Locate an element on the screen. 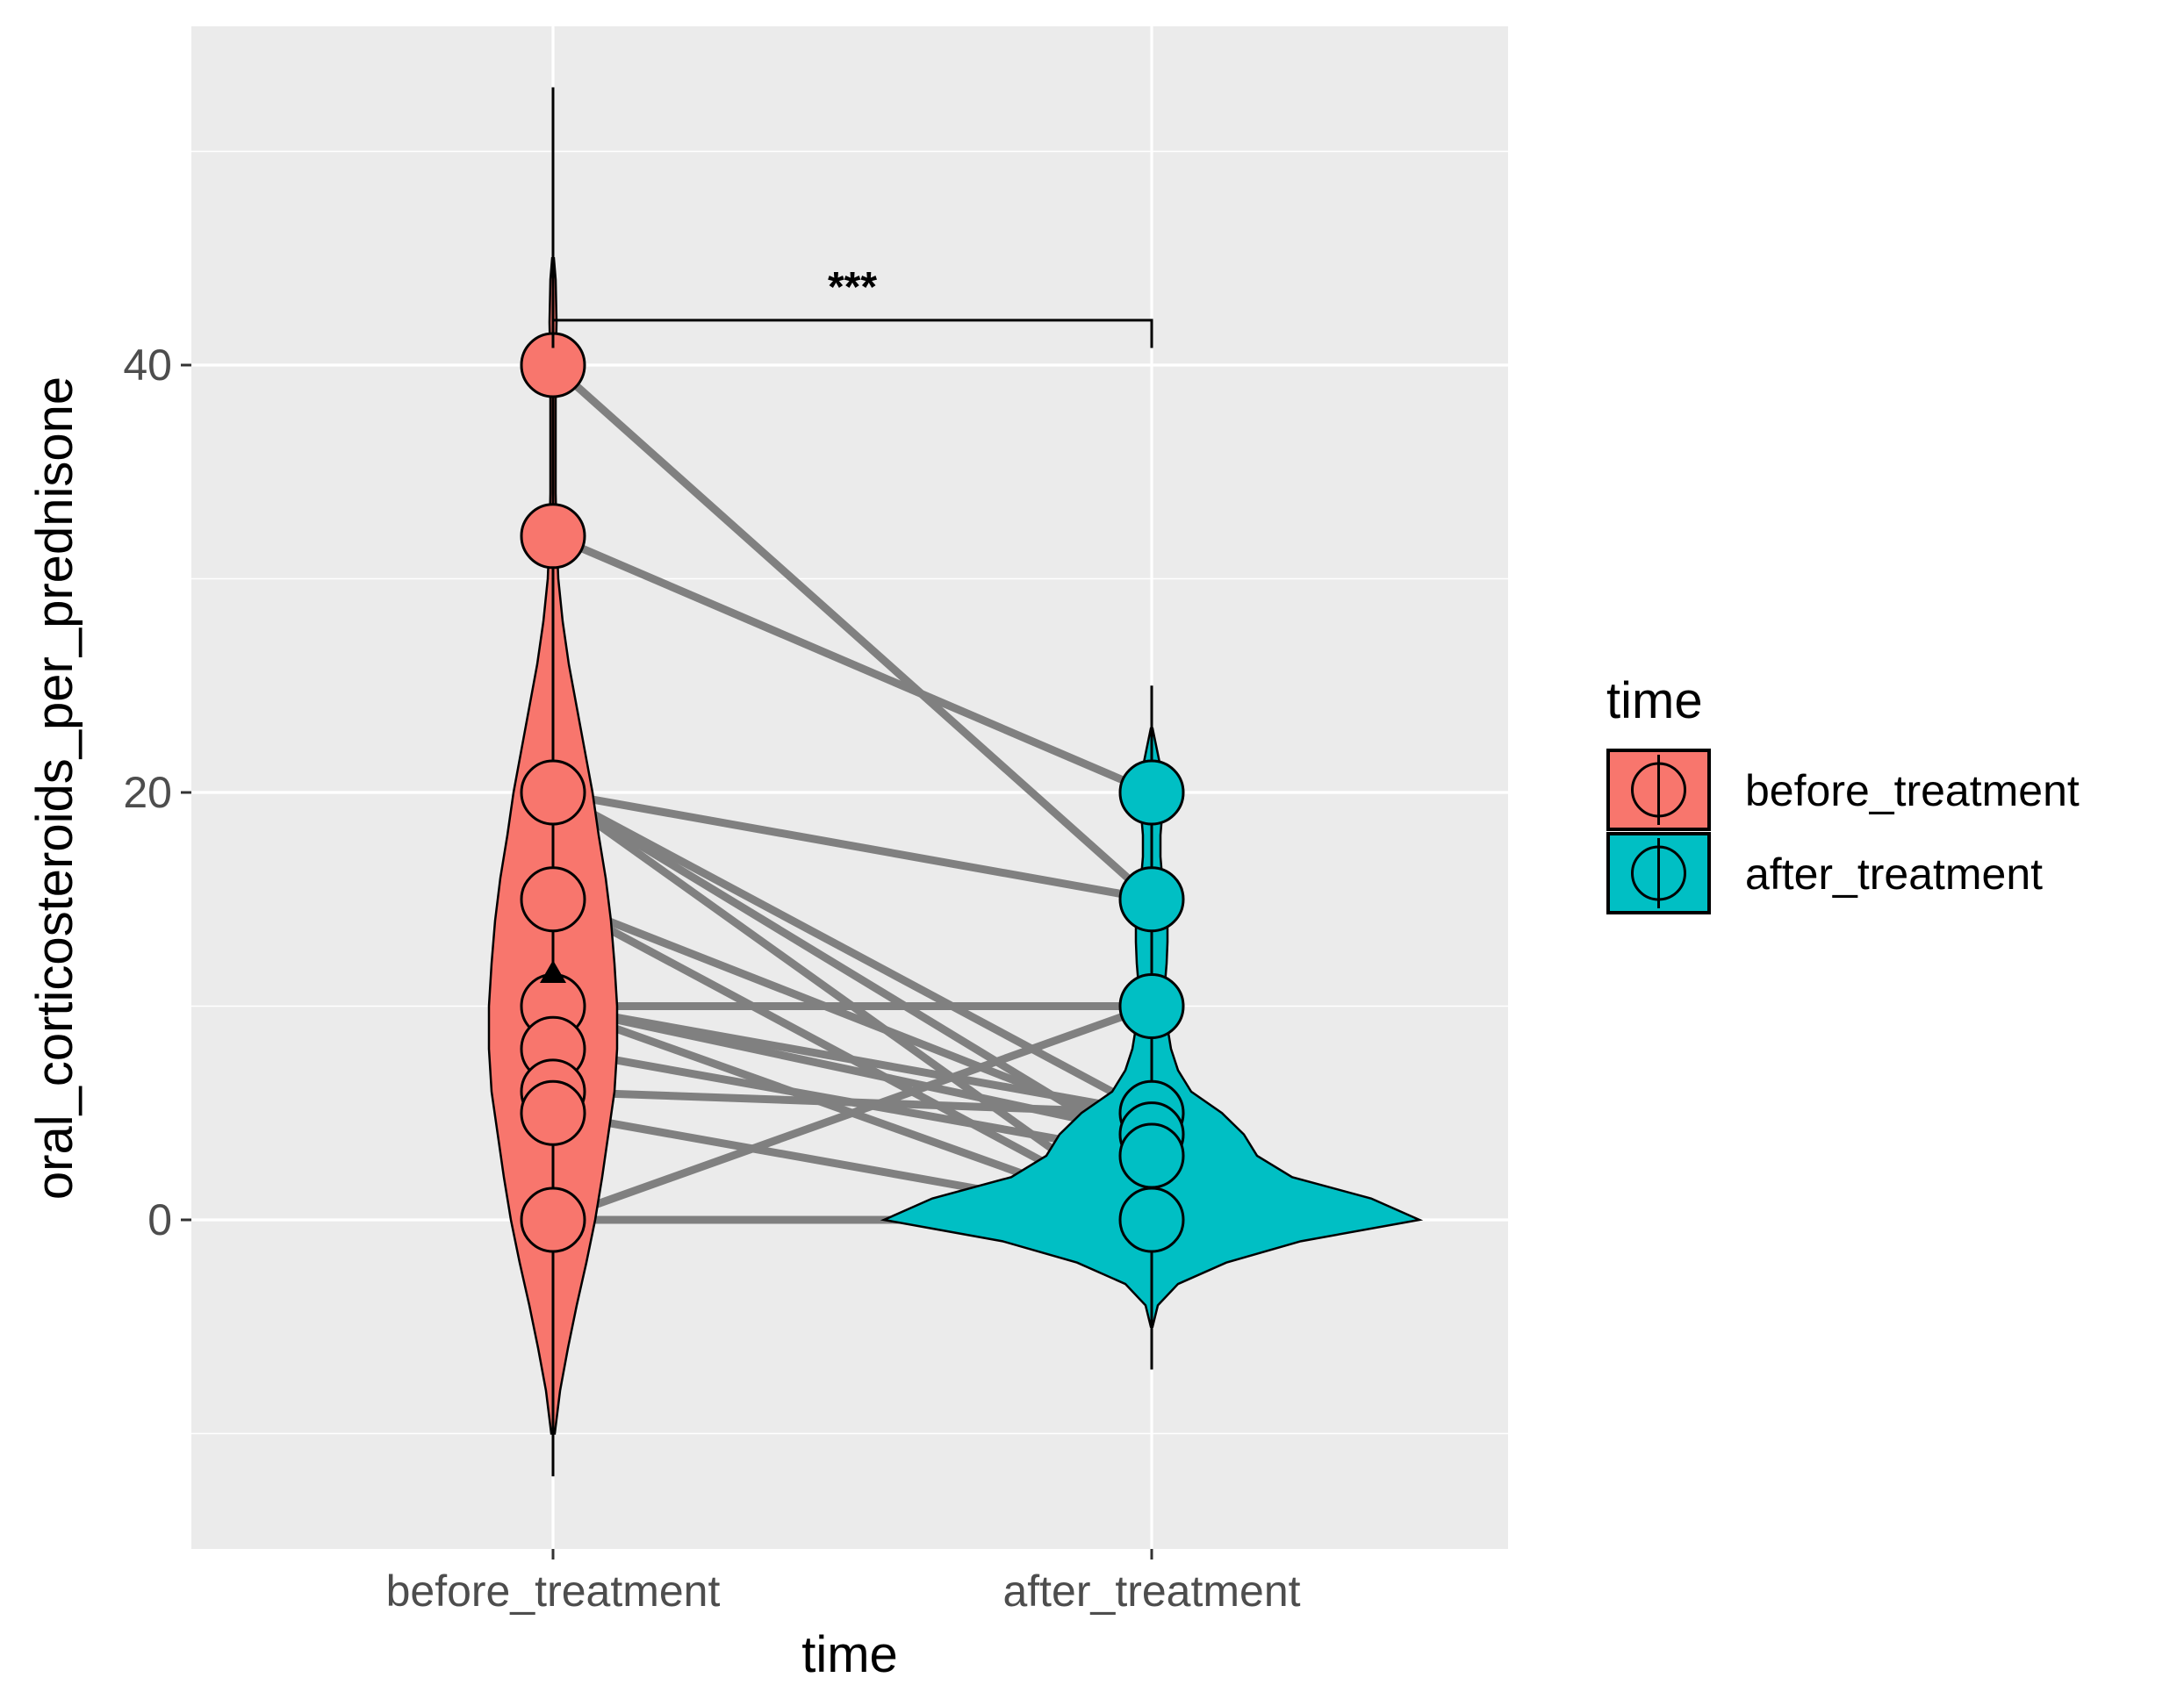 The height and width of the screenshot is (1692, 2184). legend-title: time is located at coordinates (1654, 700).